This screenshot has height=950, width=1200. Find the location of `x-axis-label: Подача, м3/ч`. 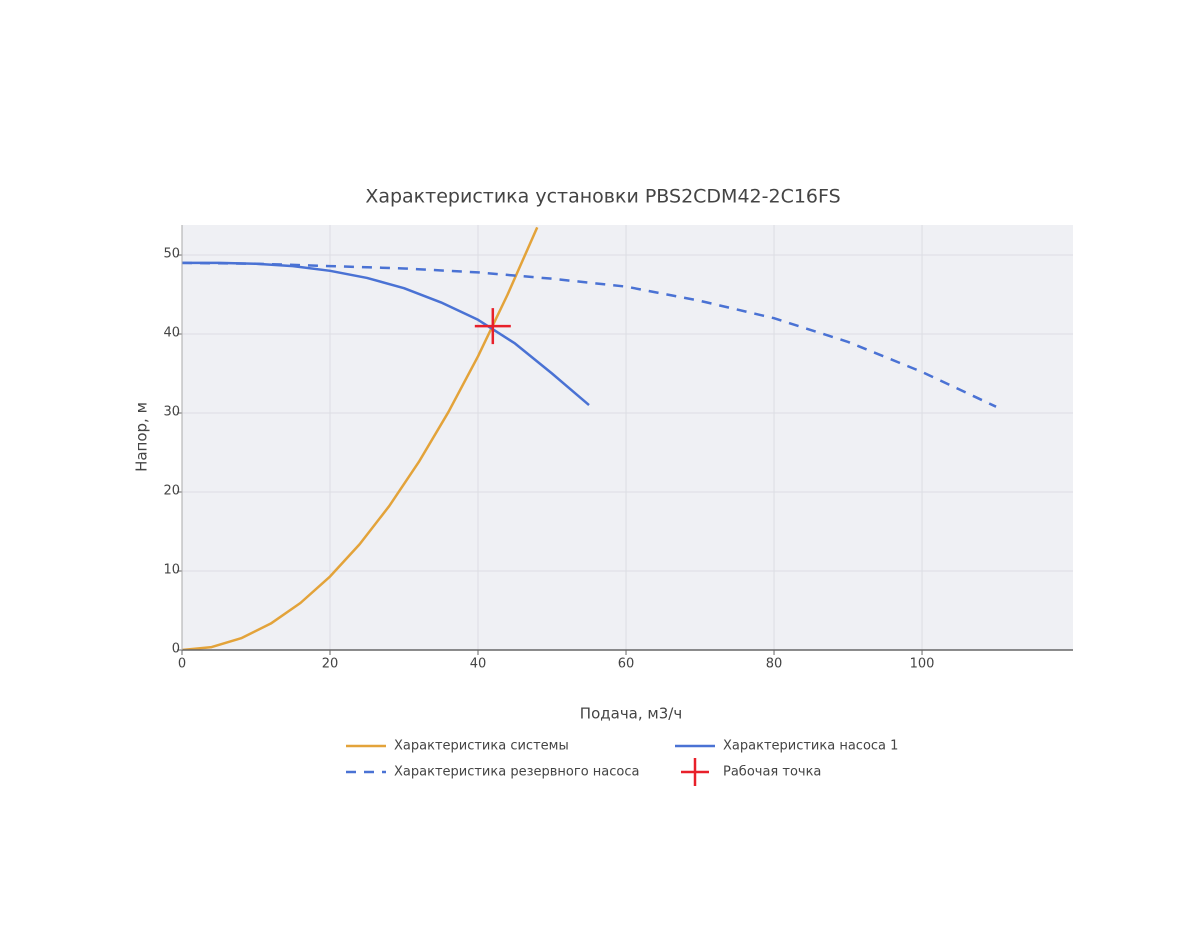

x-axis-label: Подача, м3/ч is located at coordinates (631, 714).